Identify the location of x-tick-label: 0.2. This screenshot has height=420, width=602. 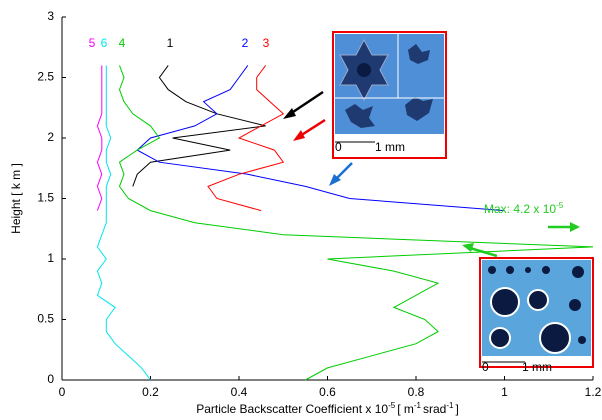
(150, 392).